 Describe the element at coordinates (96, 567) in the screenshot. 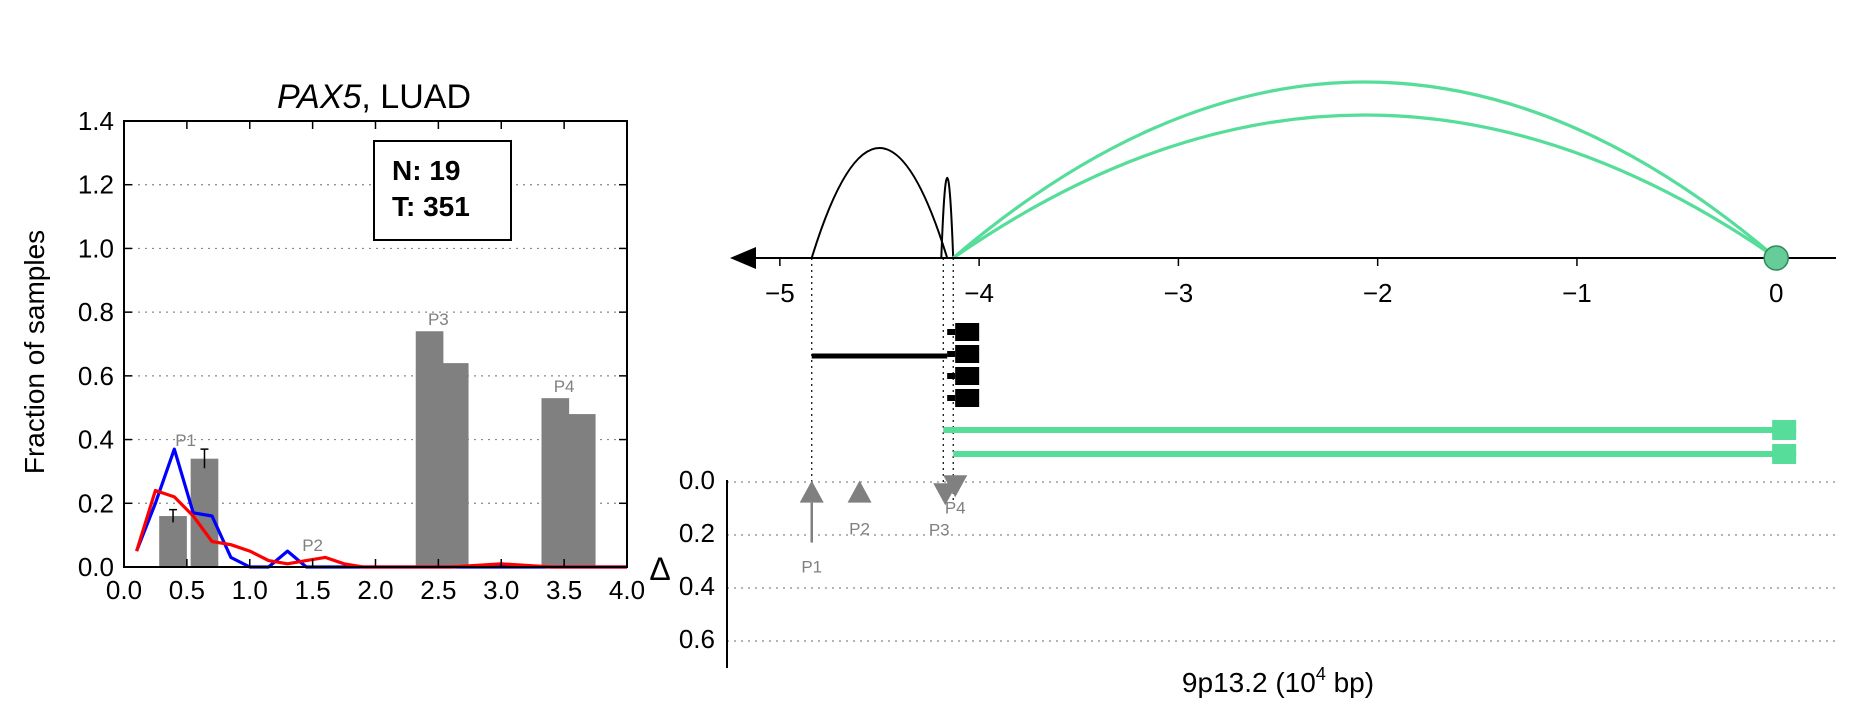

I see `y-tick-label: 0.0` at that location.